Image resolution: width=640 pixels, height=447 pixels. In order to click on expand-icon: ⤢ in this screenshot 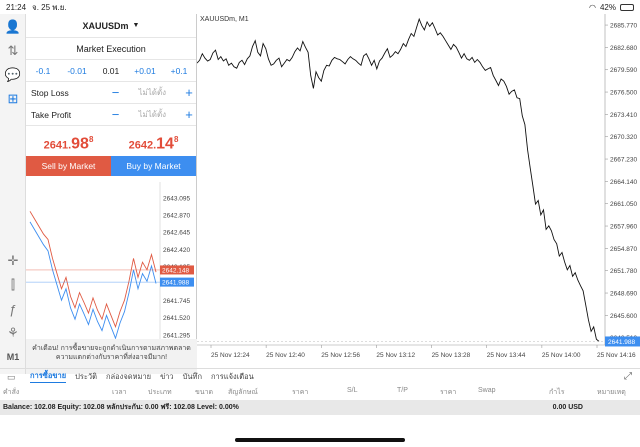, I will do `click(628, 376)`.